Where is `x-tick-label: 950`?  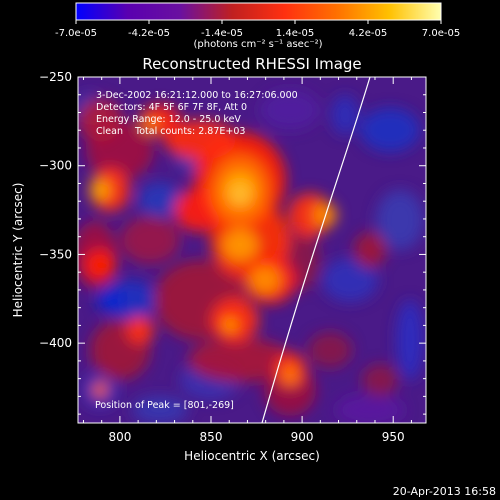
x-tick-label: 950 is located at coordinates (393, 437).